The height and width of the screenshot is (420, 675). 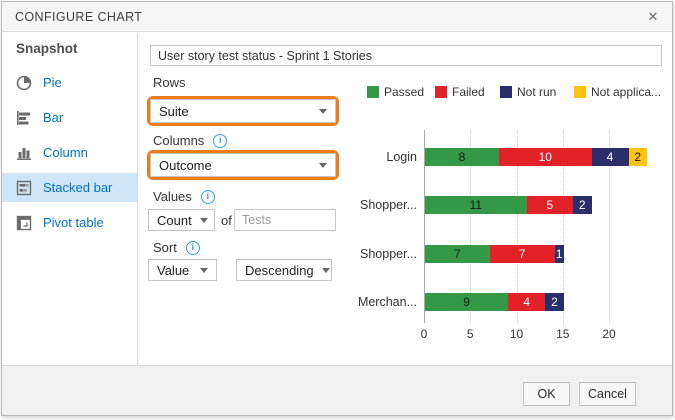 What do you see at coordinates (52, 82) in the screenshot?
I see `sidebar-item-label: Pie` at bounding box center [52, 82].